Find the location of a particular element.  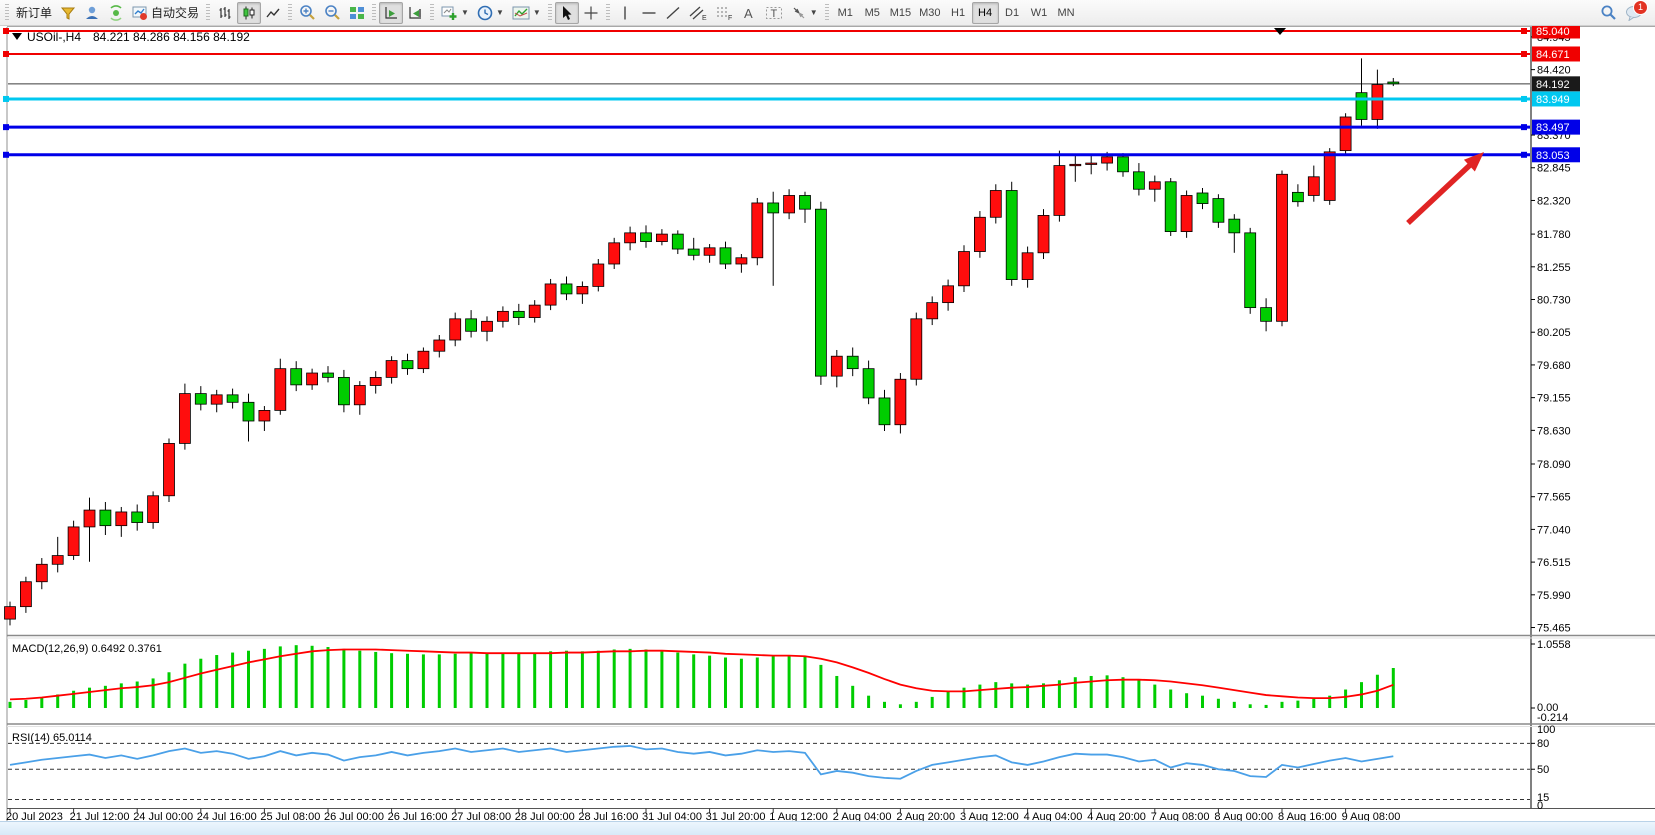

bar-chart-button is located at coordinates (225, 13).